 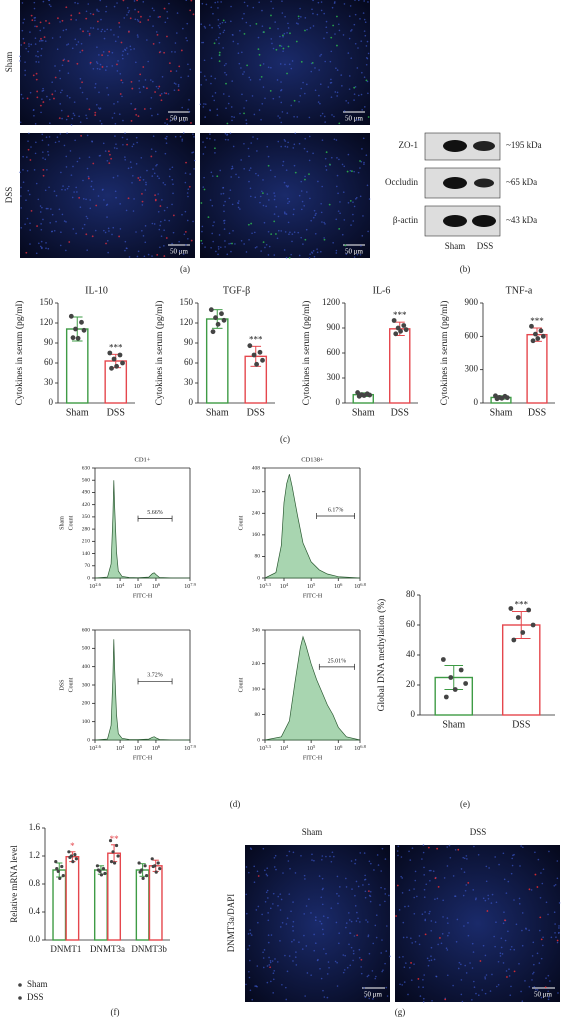 What do you see at coordinates (406, 220) in the screenshot?
I see `band-name: β-actin` at bounding box center [406, 220].